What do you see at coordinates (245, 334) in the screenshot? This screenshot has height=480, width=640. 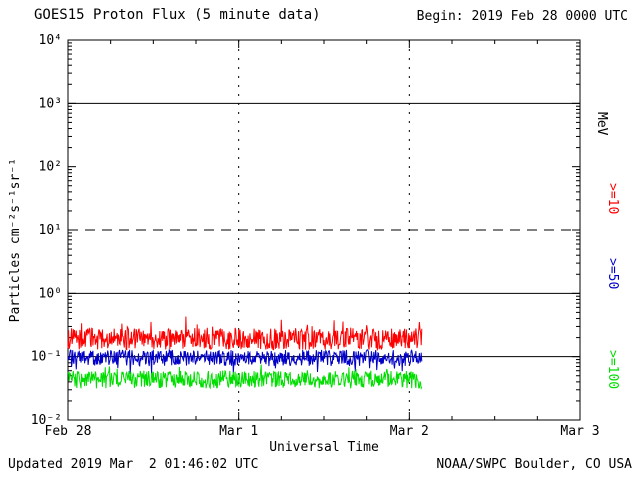 I see `series-line->=10` at bounding box center [245, 334].